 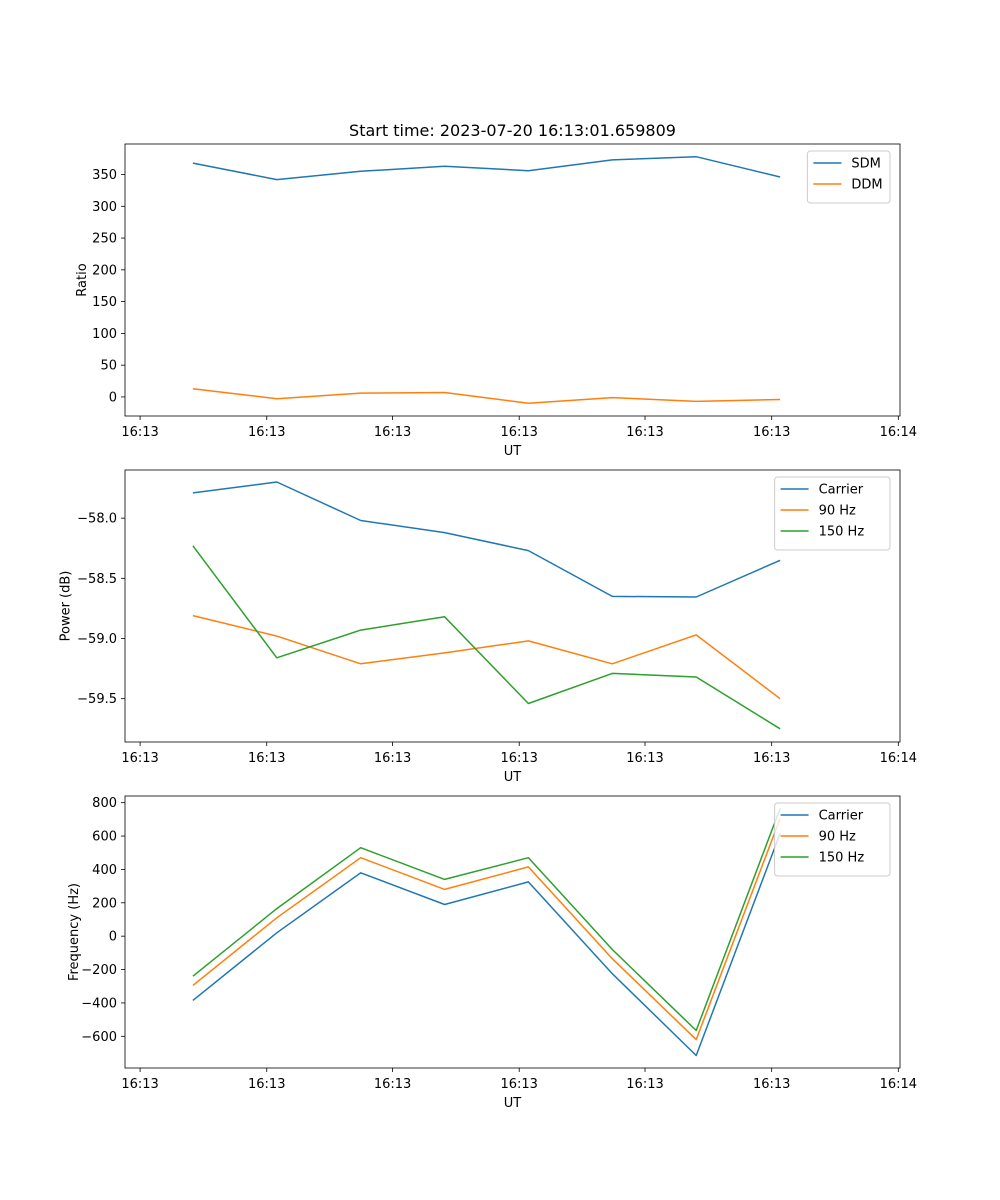 I want to click on y-tick-label: 50, so click(x=108, y=366).